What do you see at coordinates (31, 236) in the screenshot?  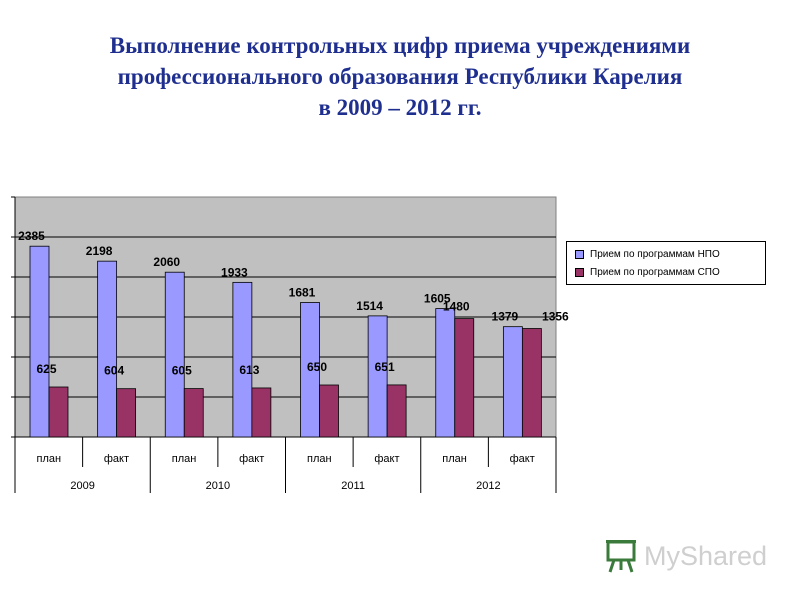 I see `data-label-npo: 2385` at bounding box center [31, 236].